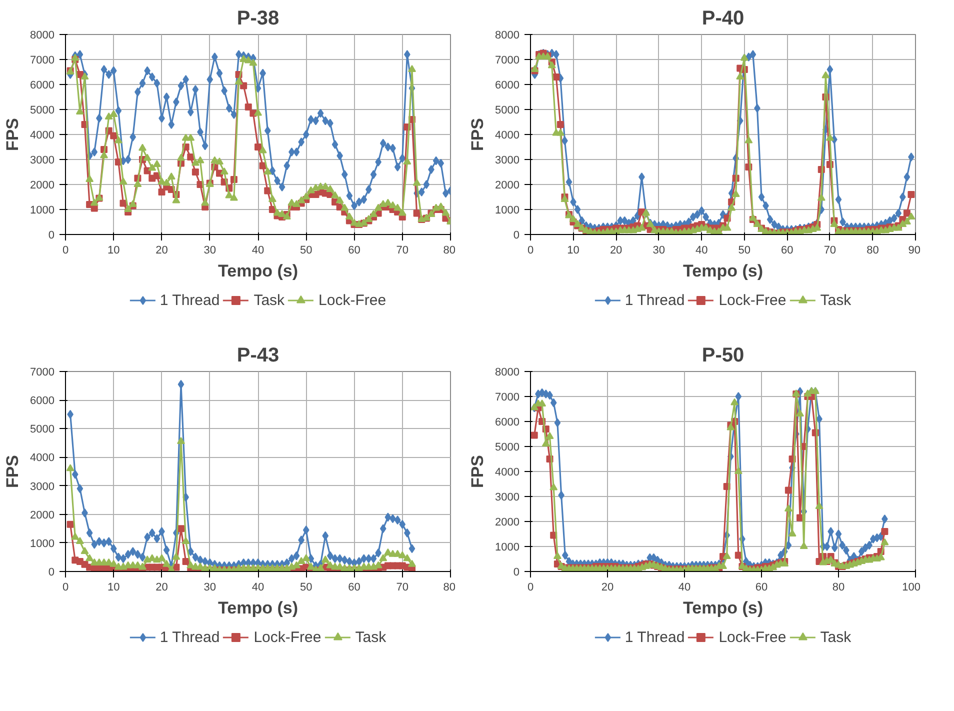  Describe the element at coordinates (258, 355) in the screenshot. I see `chart-title: P-43` at that location.